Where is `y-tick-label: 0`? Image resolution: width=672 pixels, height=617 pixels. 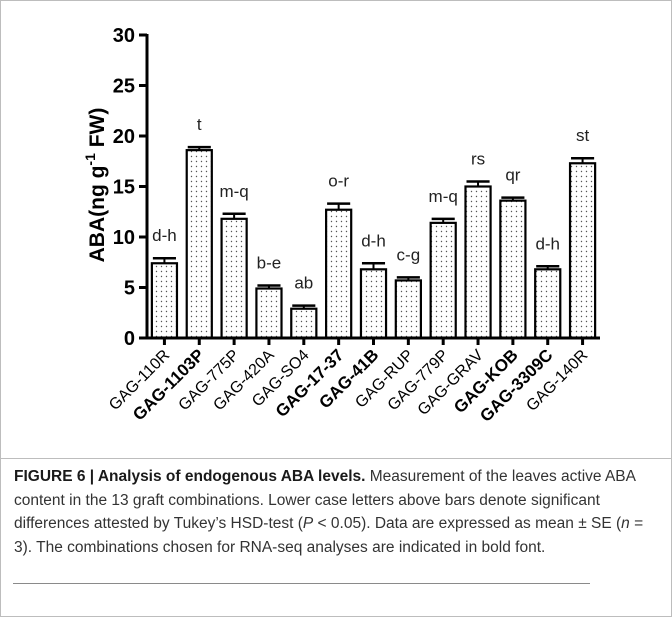 y-tick-label: 0 is located at coordinates (129, 339).